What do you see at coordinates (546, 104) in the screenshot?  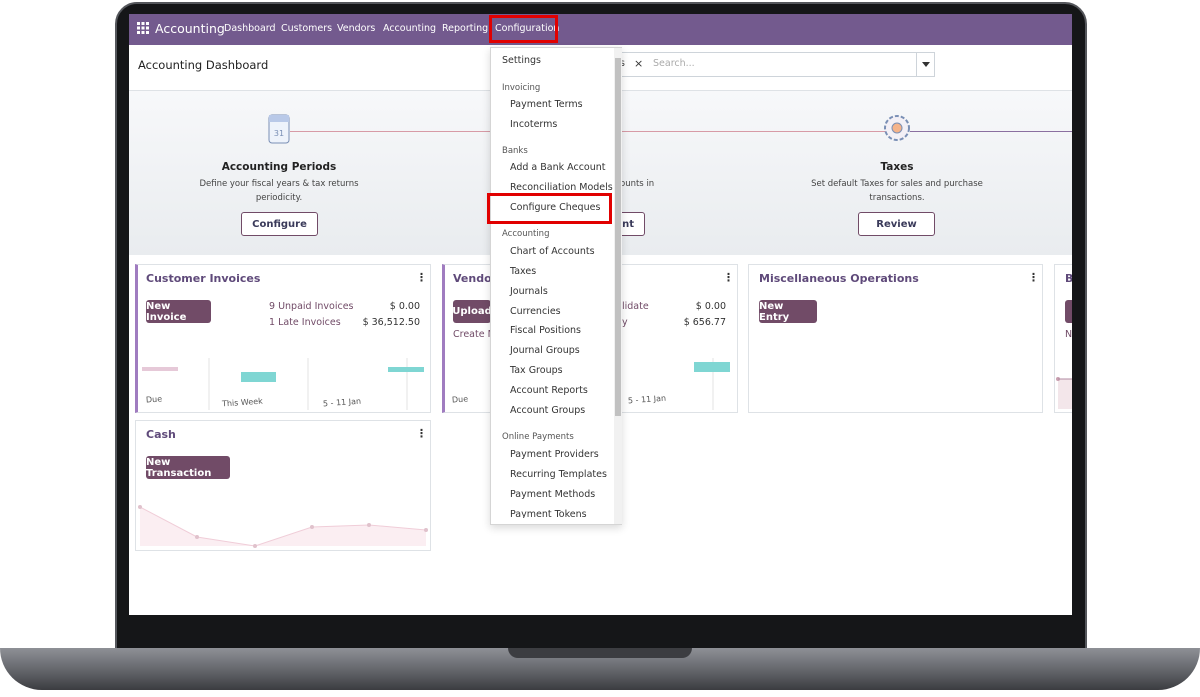 I see `menu-item: Payment Terms` at bounding box center [546, 104].